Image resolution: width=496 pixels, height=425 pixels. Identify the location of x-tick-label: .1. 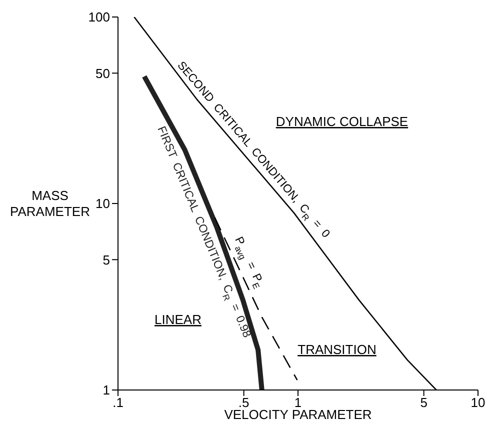
(118, 402).